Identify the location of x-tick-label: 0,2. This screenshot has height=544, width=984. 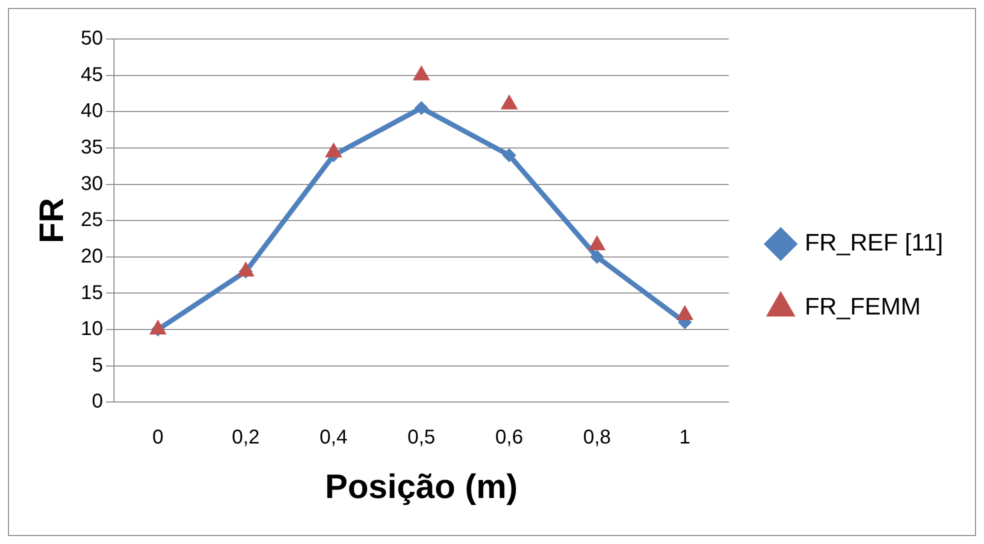
(246, 437).